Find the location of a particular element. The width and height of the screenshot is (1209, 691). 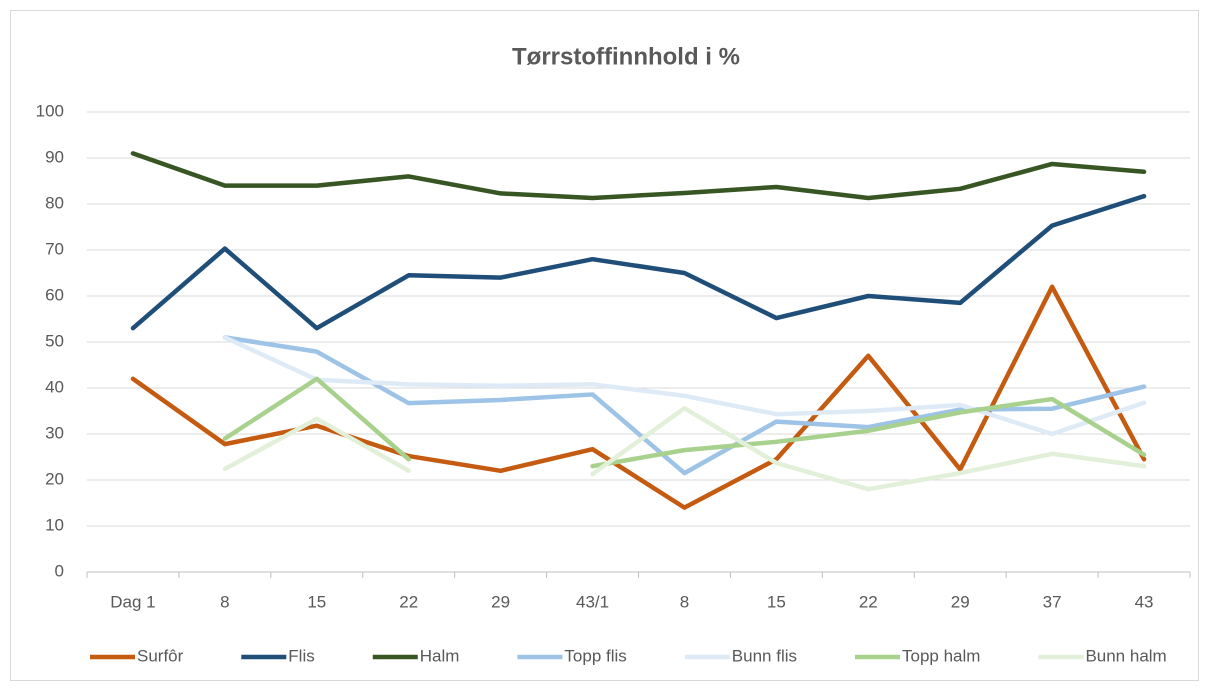

y-tick-label: 30 is located at coordinates (54, 432).